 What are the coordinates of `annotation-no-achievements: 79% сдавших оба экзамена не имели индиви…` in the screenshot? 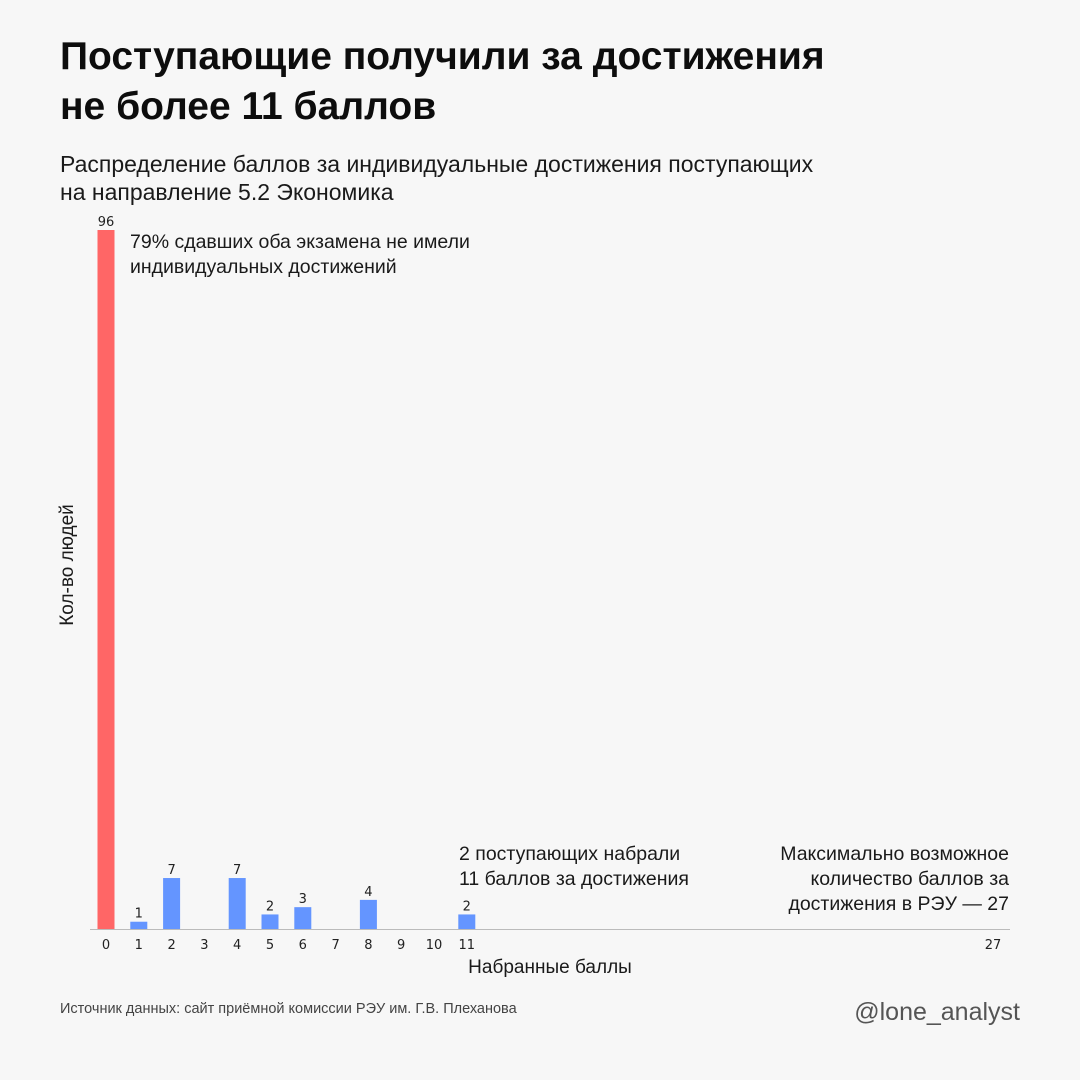 It's located at (300, 255).